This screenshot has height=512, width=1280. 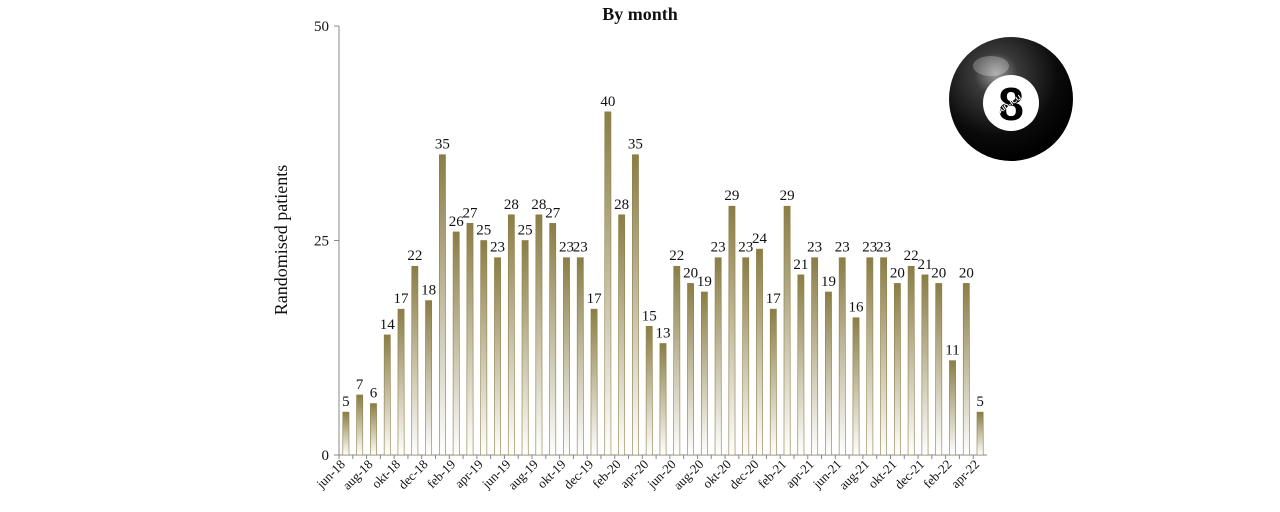 I want to click on x-tick-label: feb-21, so click(x=772, y=474).